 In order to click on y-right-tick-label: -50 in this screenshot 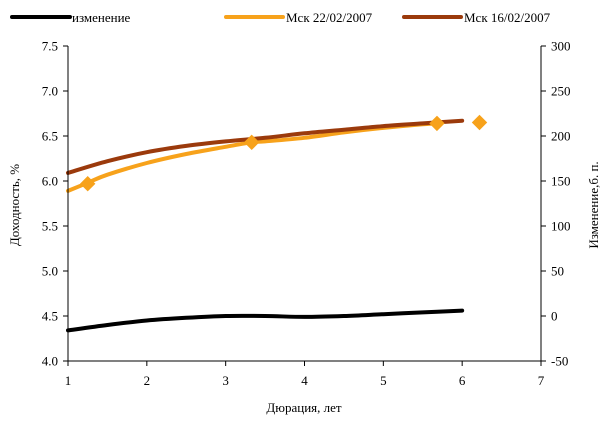, I will do `click(559, 361)`.